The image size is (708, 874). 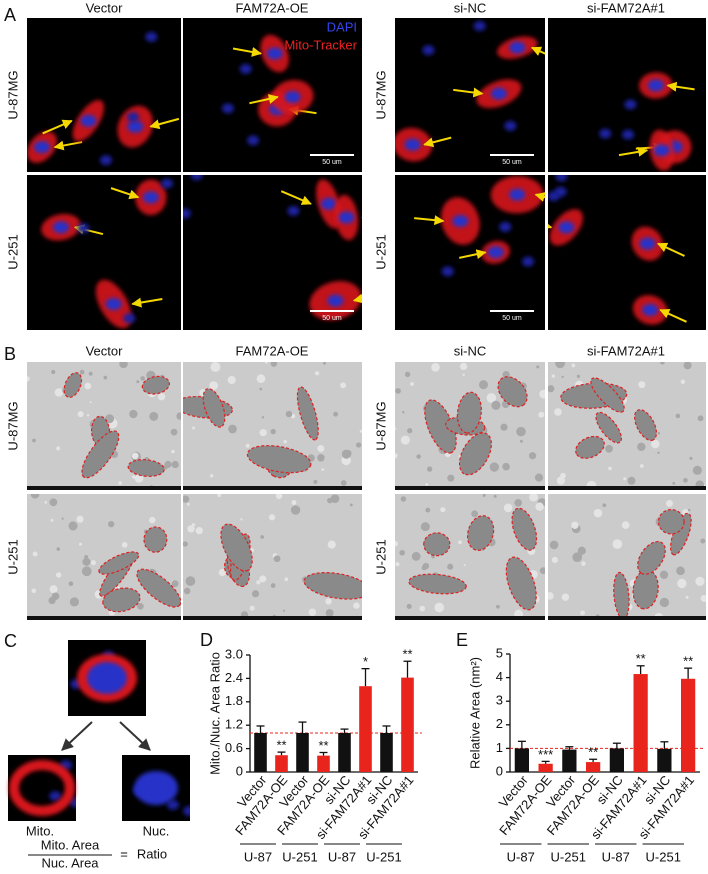 I want to click on y-tick-label: 3.0, so click(x=234, y=653).